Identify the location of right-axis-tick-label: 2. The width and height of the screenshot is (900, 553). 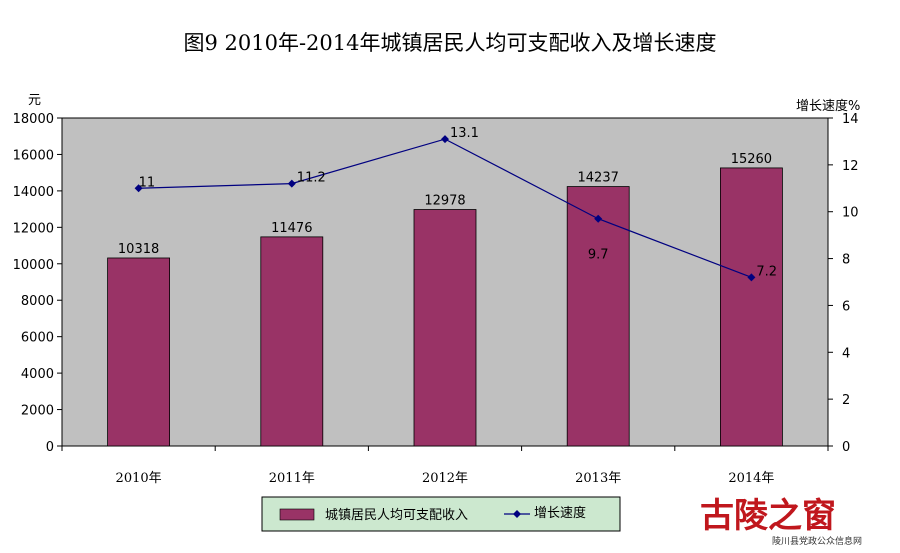
(846, 400).